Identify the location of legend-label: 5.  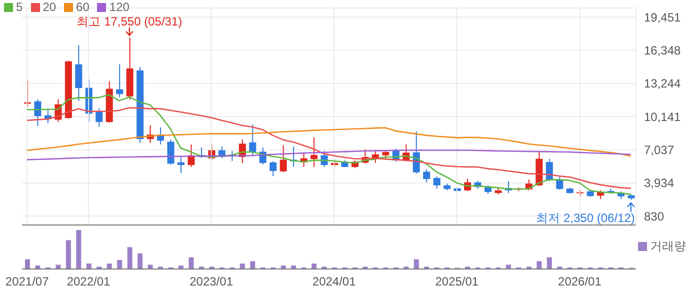
(19, 7).